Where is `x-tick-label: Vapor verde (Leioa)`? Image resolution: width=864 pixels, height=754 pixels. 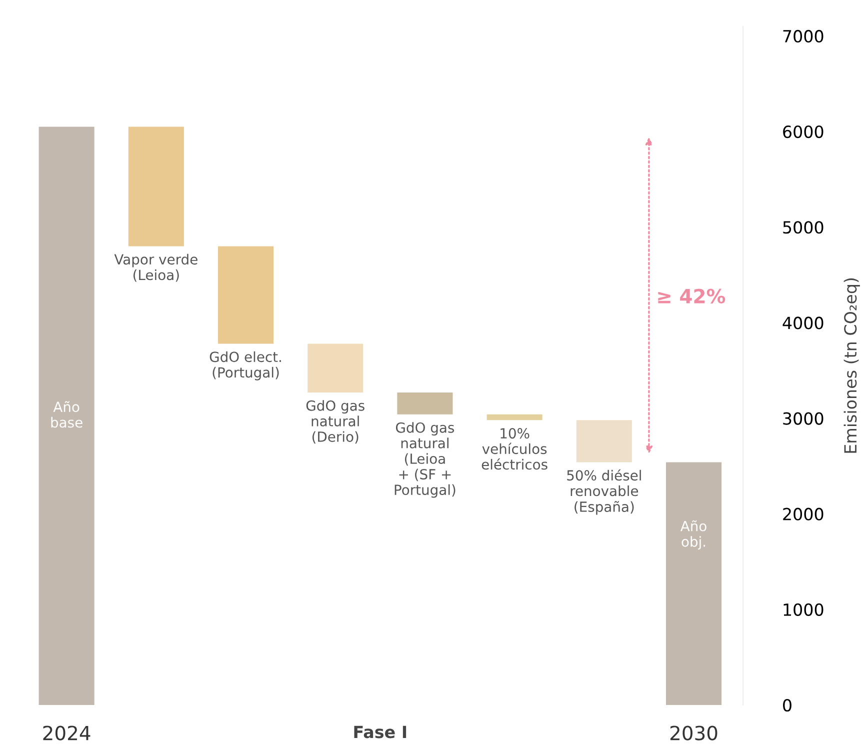 x-tick-label: Vapor verde (Leioa) is located at coordinates (156, 268).